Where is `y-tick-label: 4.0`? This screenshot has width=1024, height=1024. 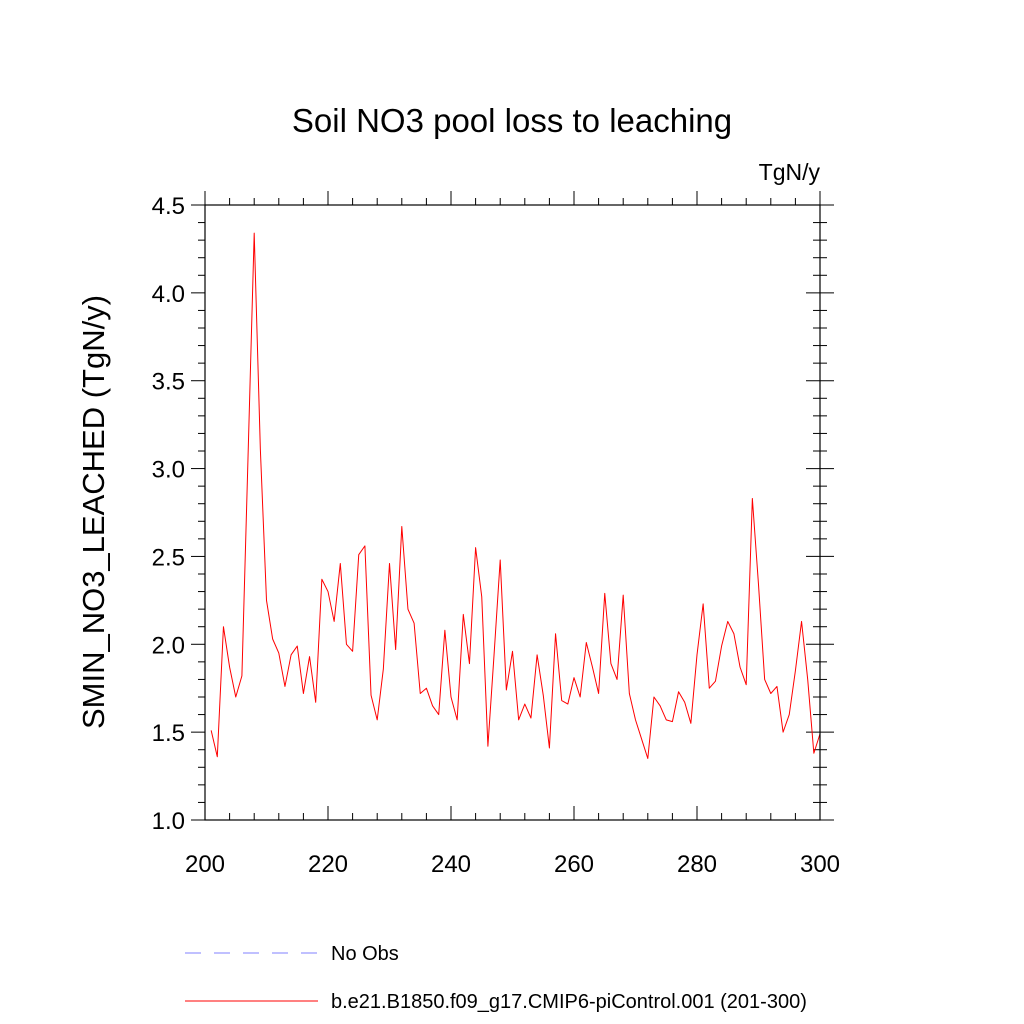 y-tick-label: 4.0 is located at coordinates (168, 294).